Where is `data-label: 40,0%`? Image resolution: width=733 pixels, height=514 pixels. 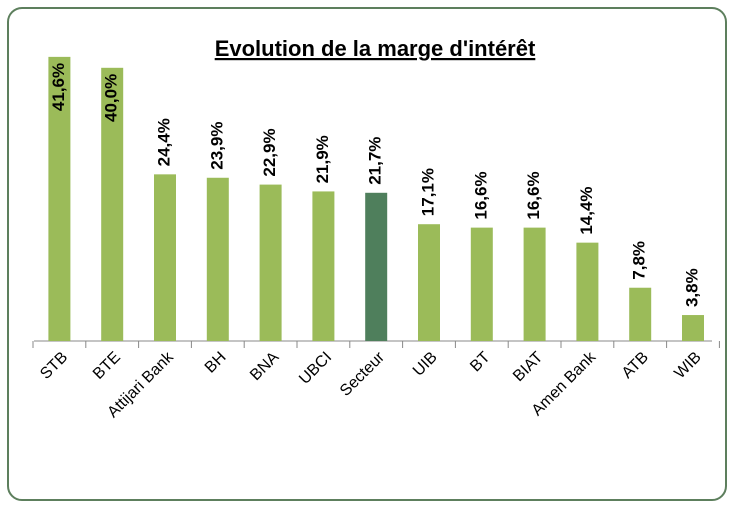 data-label: 40,0% is located at coordinates (111, 98).